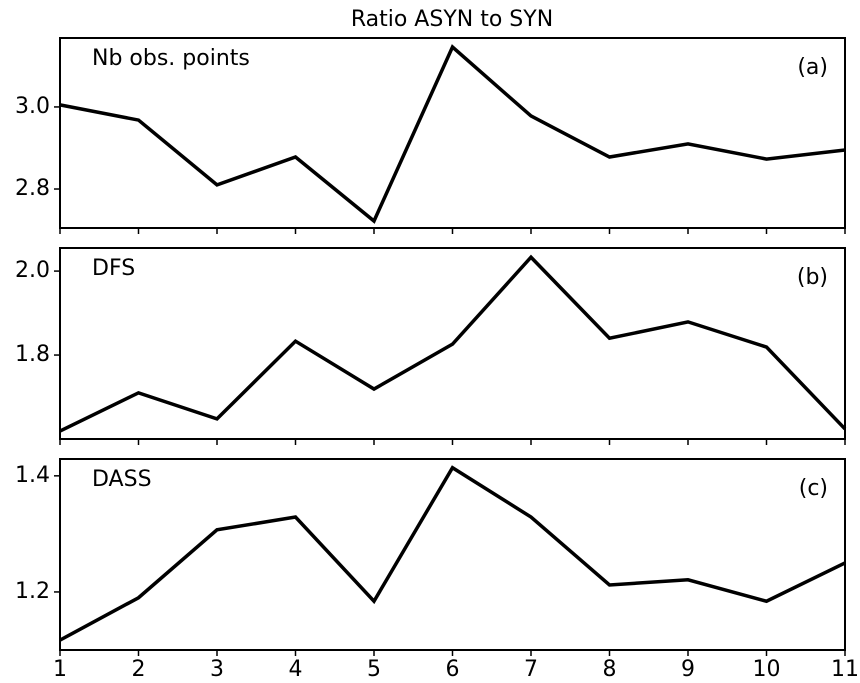 The height and width of the screenshot is (683, 860). I want to click on y-tick-label: 2.0, so click(32, 270).